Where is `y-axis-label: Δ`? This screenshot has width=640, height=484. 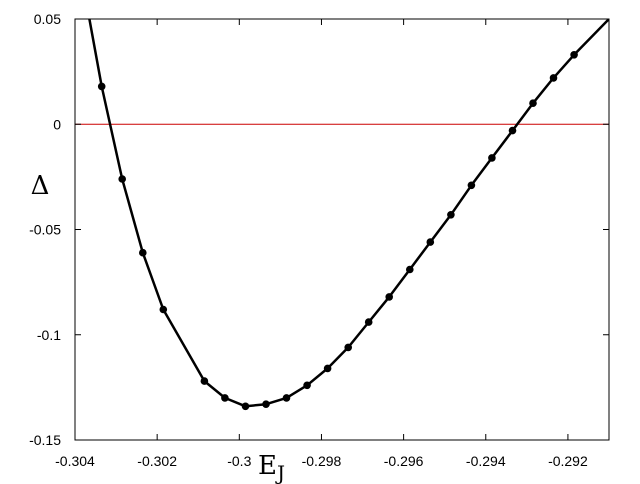 y-axis-label: Δ is located at coordinates (40, 186).